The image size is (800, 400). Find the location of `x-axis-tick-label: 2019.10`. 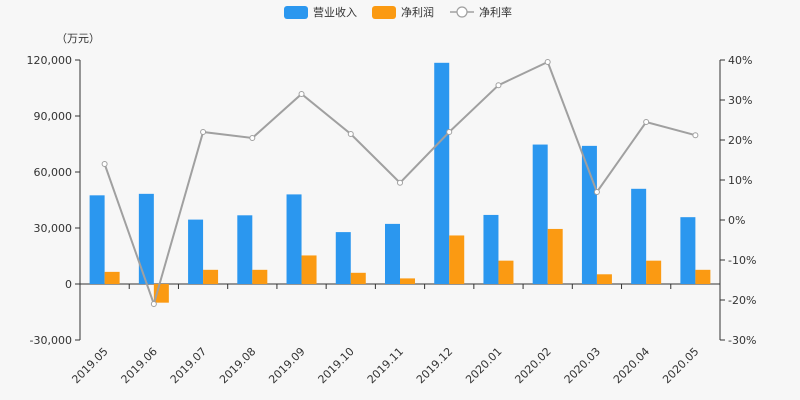

x-axis-tick-label: 2019.10 is located at coordinates (336, 365).